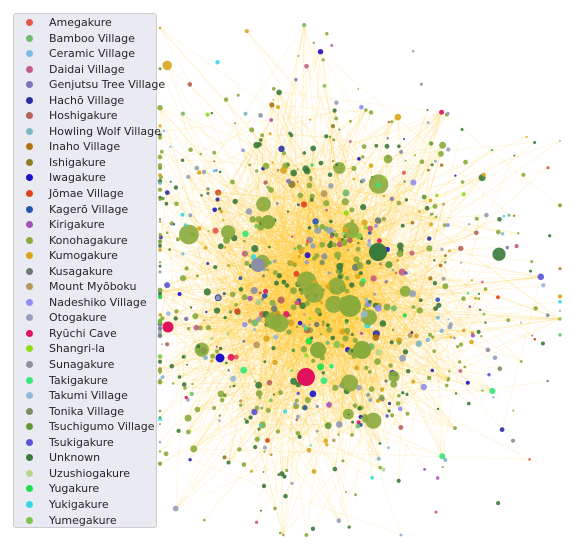 This screenshot has width=572, height=558. What do you see at coordinates (92, 38) in the screenshot?
I see `legend-label: Bamboo Village` at bounding box center [92, 38].